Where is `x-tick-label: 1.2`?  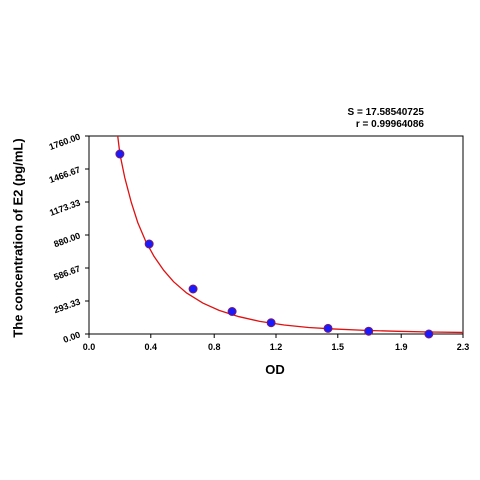
x-tick-label: 1.2 is located at coordinates (276, 347).